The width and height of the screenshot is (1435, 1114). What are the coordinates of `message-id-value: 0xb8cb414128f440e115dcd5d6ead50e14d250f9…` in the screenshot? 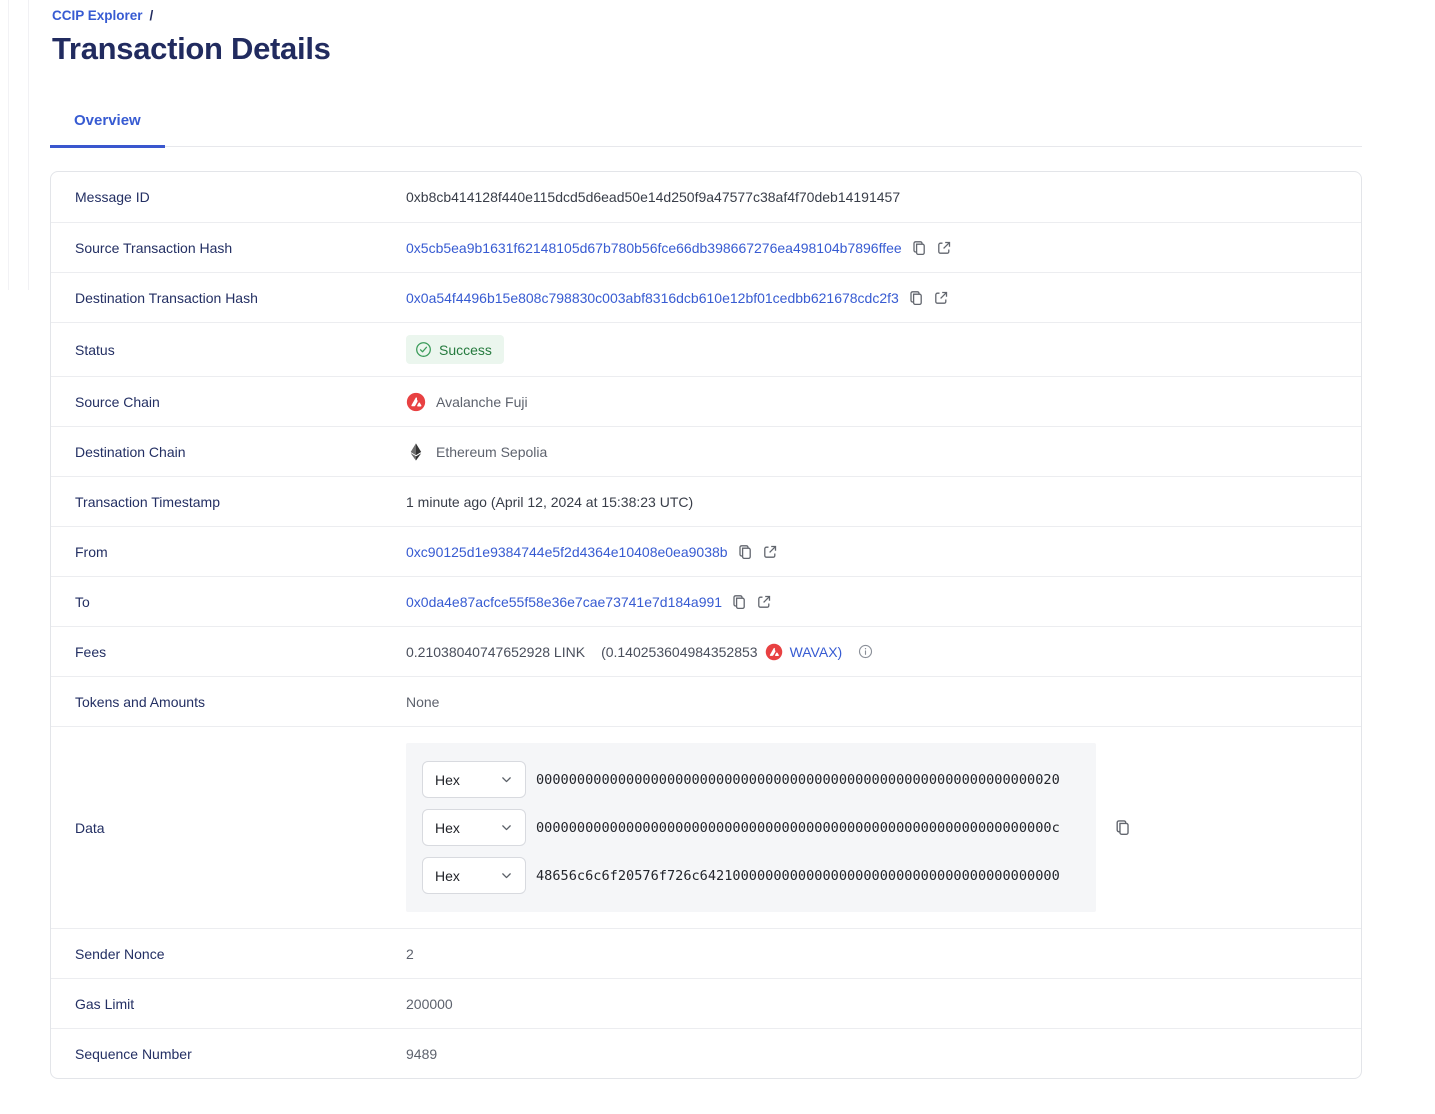 It's located at (653, 197).